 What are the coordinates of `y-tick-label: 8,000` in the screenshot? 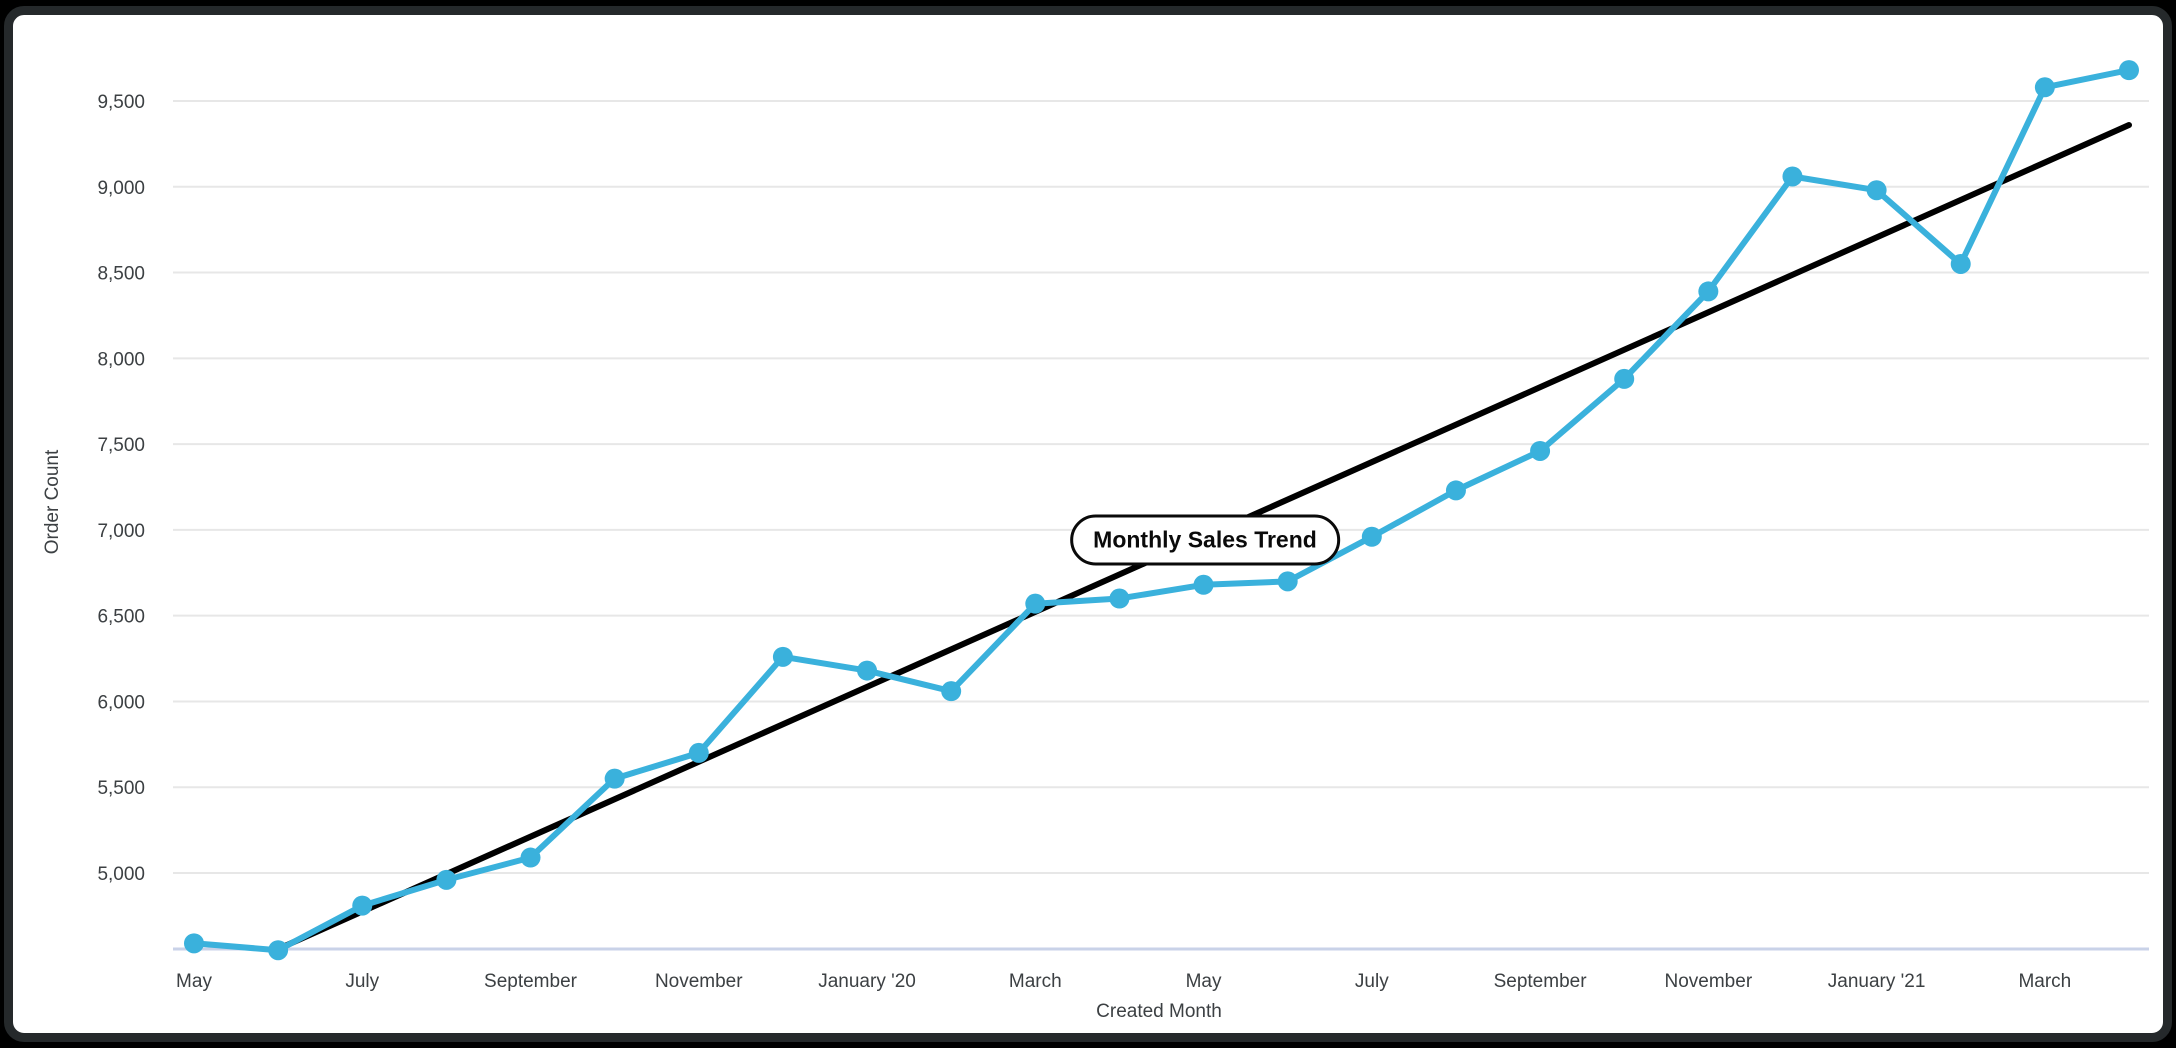 It's located at (121, 359).